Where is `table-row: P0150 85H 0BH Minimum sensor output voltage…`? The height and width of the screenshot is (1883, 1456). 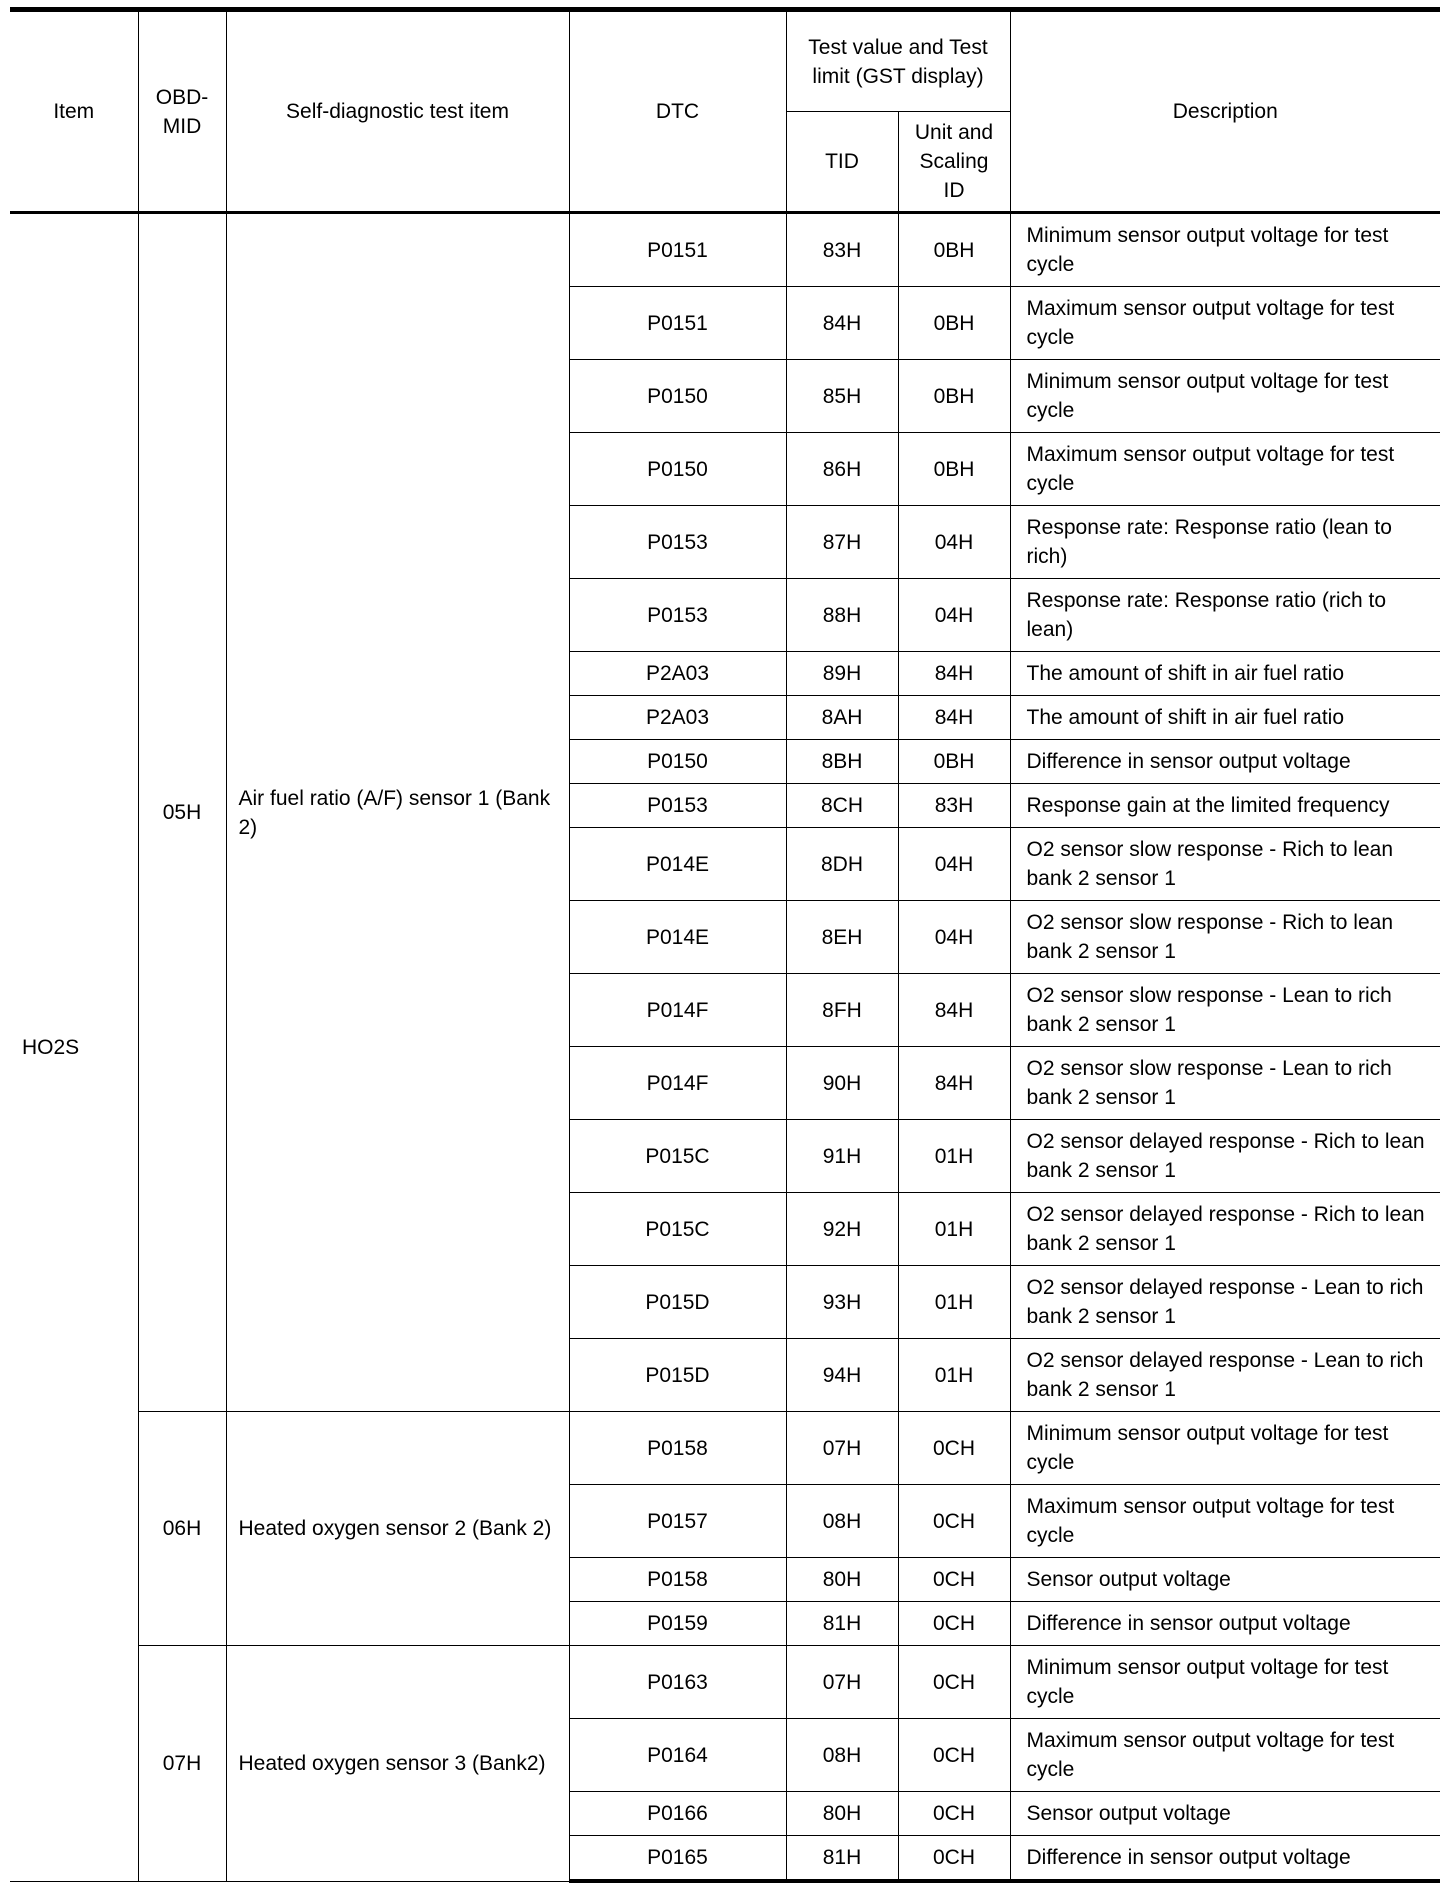 table-row: P0150 85H 0BH Minimum sensor output voltage… is located at coordinates (725, 396).